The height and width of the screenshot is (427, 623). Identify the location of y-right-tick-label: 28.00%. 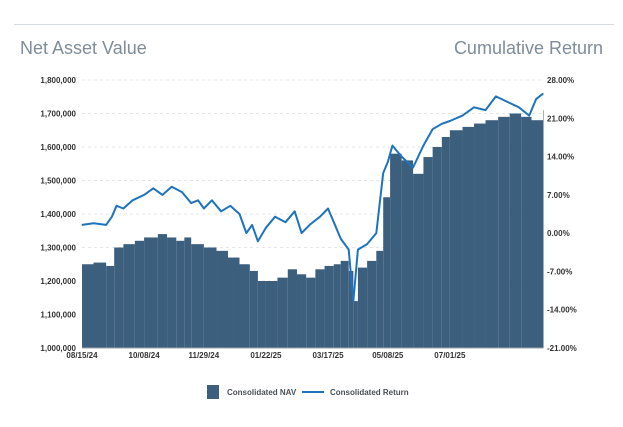
(560, 80).